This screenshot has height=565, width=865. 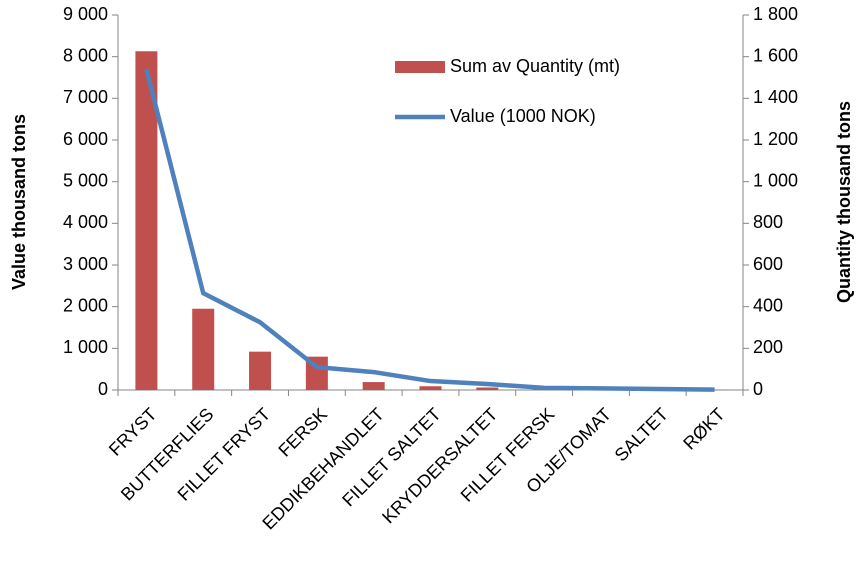 I want to click on y2-tick-label: 200, so click(x=768, y=347).